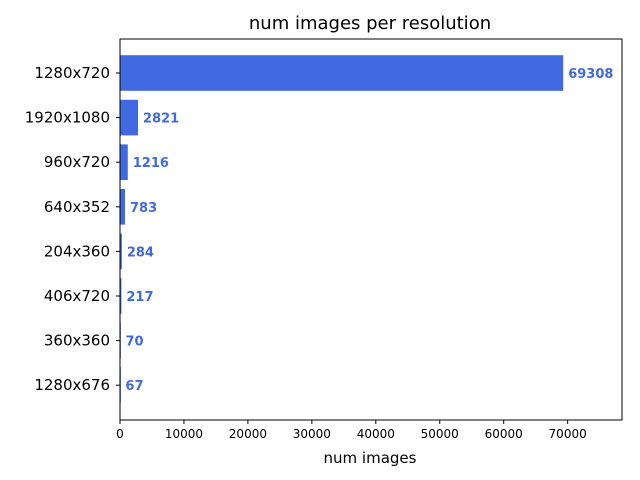 The height and width of the screenshot is (480, 640). What do you see at coordinates (124, 162) in the screenshot?
I see `bar-960x720` at bounding box center [124, 162].